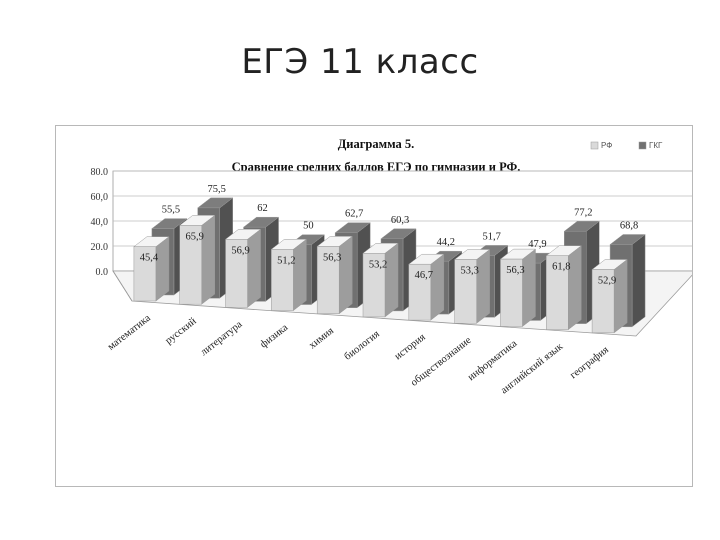  Describe the element at coordinates (656, 145) in the screenshot. I see `legend-label: ГКГ` at that location.